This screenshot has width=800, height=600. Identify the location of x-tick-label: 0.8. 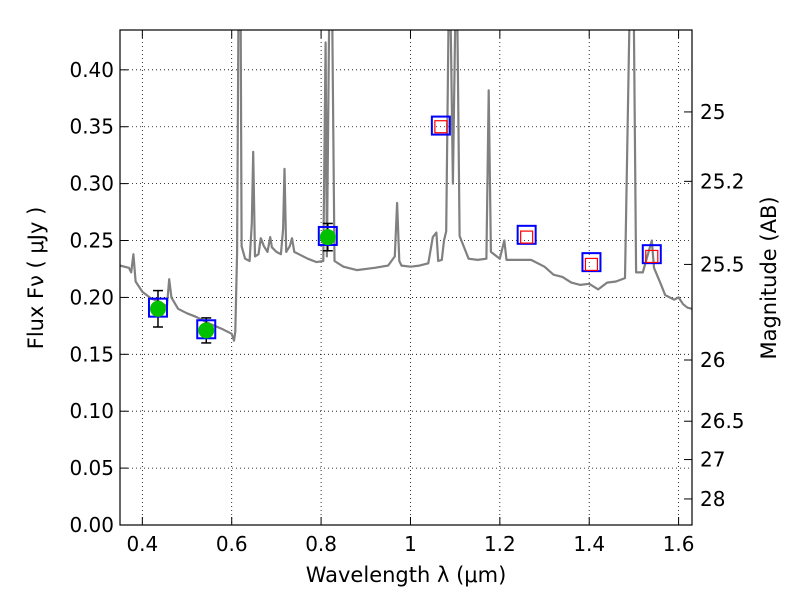
(321, 544).